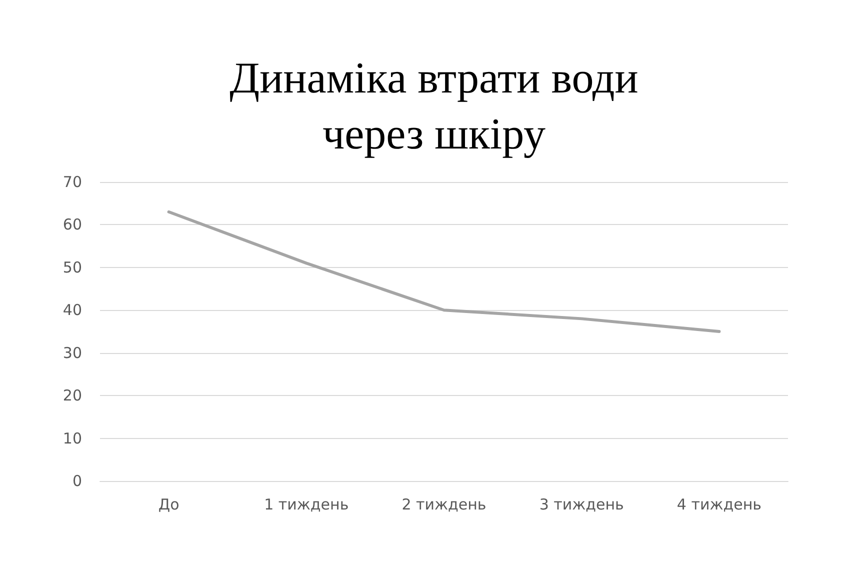 The height and width of the screenshot is (583, 868). What do you see at coordinates (169, 505) in the screenshot?
I see `x-tick-label: До` at bounding box center [169, 505].